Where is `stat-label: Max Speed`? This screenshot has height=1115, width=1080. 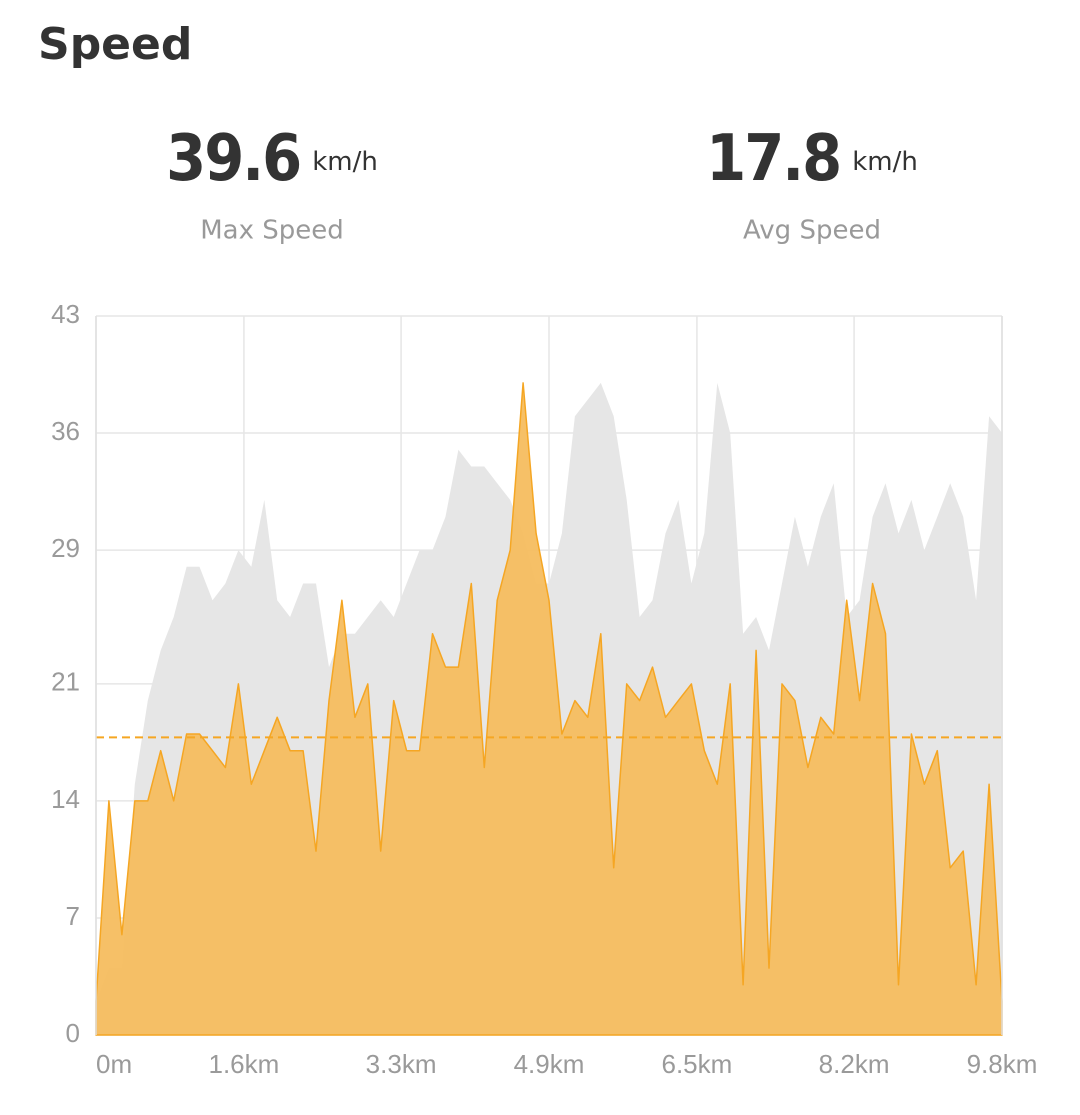 stat-label: Max Speed is located at coordinates (272, 231).